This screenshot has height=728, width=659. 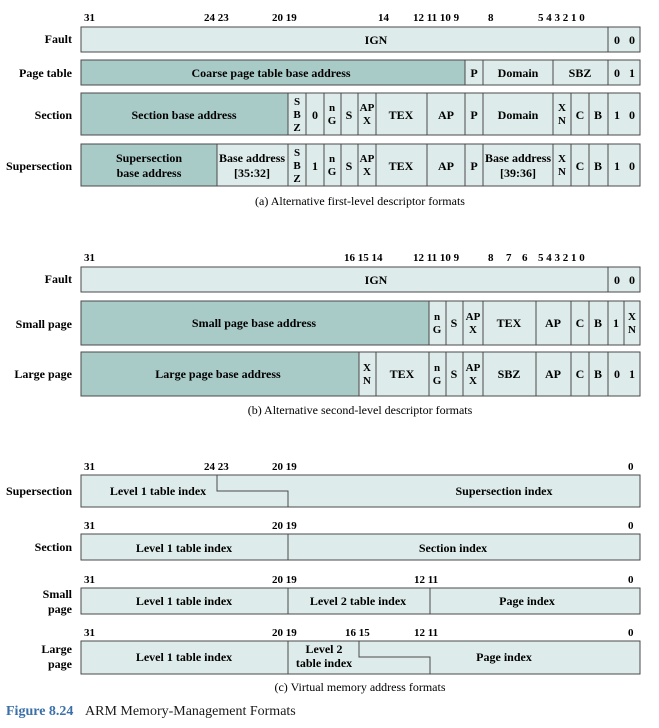 What do you see at coordinates (357, 633) in the screenshot?
I see `bit-number: 16 15` at bounding box center [357, 633].